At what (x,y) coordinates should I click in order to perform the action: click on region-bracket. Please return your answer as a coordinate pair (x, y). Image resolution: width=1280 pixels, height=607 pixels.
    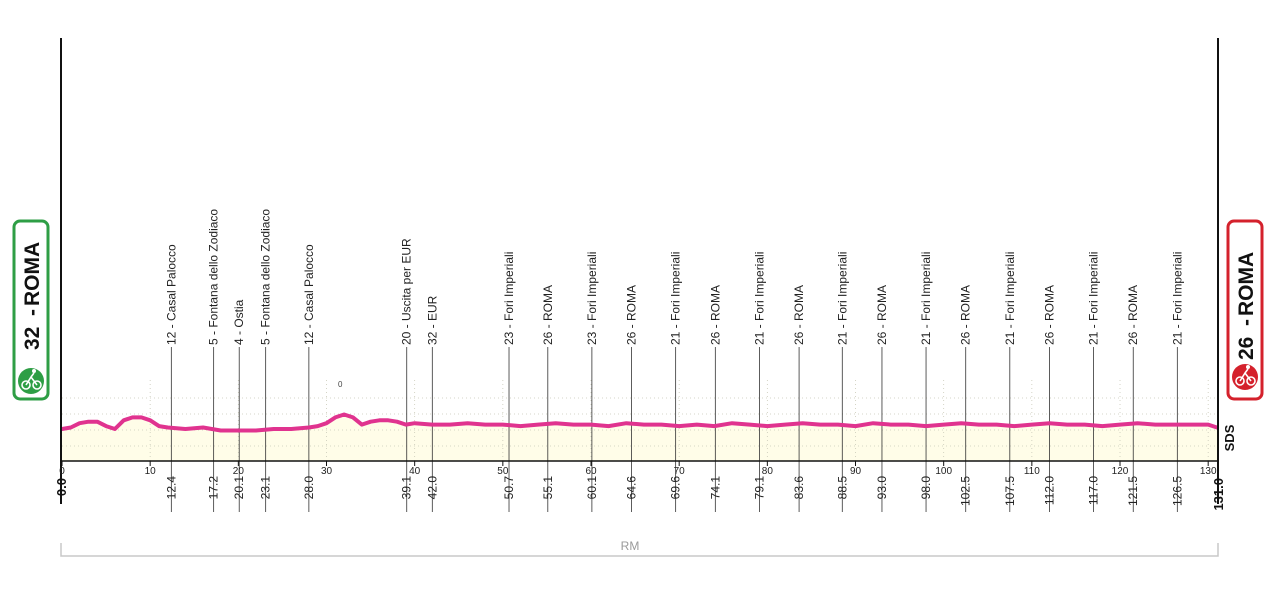
    Looking at the image, I should click on (639, 550).